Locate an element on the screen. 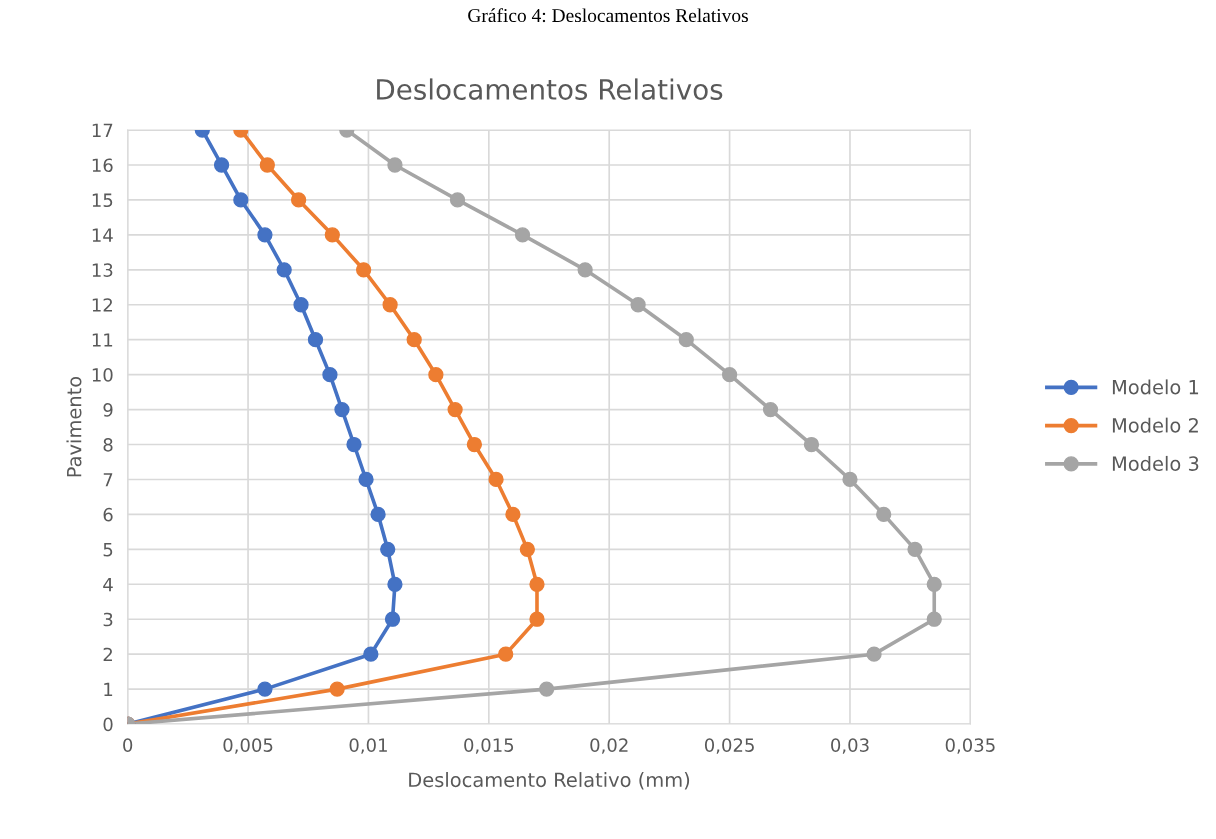 The width and height of the screenshot is (1216, 839). y-tick-label: 7 is located at coordinates (108, 480).